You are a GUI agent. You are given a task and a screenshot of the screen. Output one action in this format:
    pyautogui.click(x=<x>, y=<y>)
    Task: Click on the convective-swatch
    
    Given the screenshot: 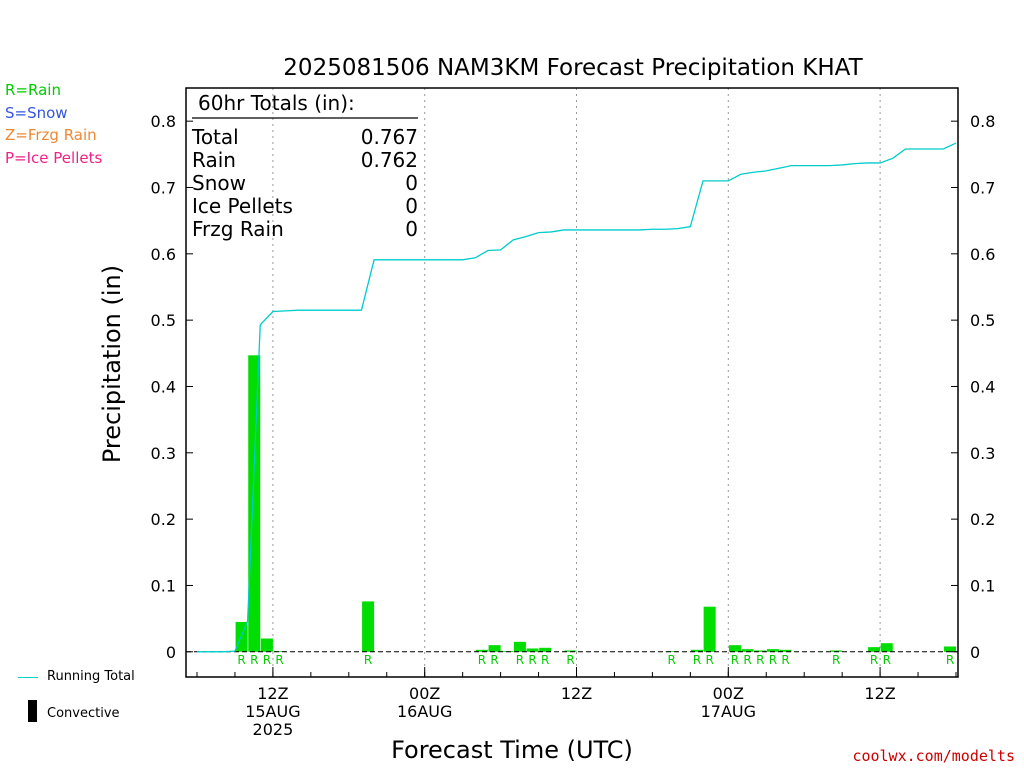 What is the action you would take?
    pyautogui.click(x=32, y=711)
    